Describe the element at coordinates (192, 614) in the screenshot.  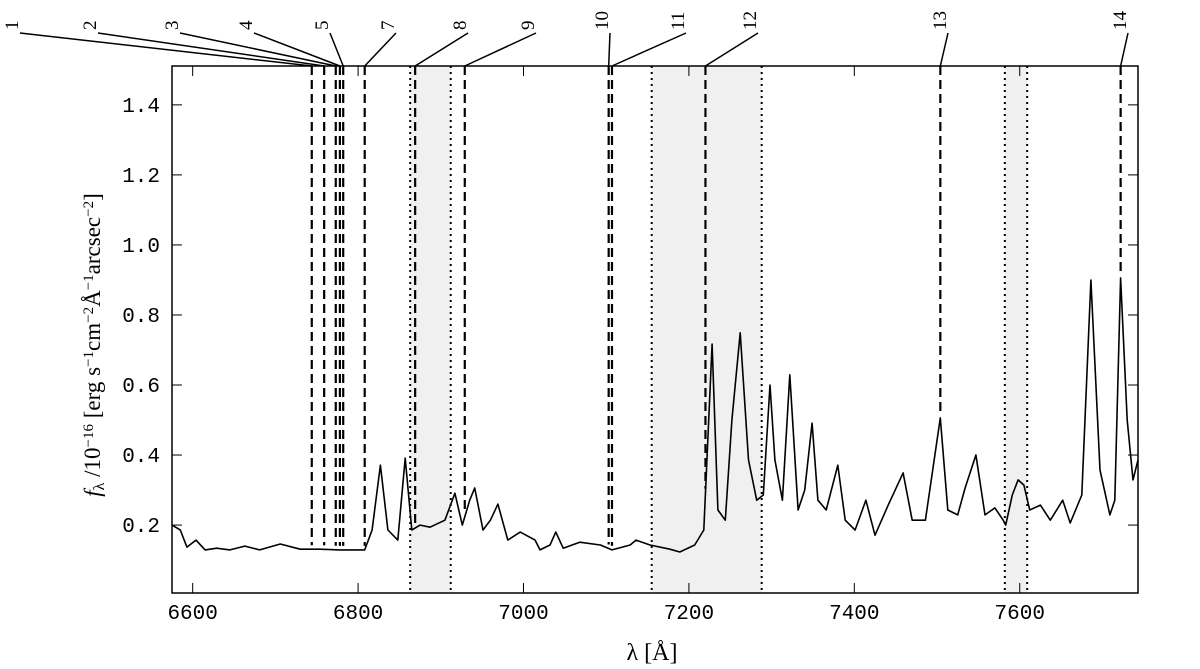
I see `x-tick-label: 6600` at that location.